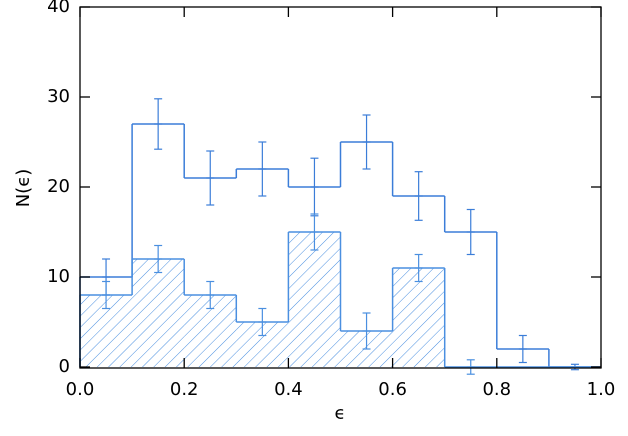 Image resolution: width=628 pixels, height=436 pixels. What do you see at coordinates (80, 389) in the screenshot?
I see `x-tick-label: 0.0` at bounding box center [80, 389].